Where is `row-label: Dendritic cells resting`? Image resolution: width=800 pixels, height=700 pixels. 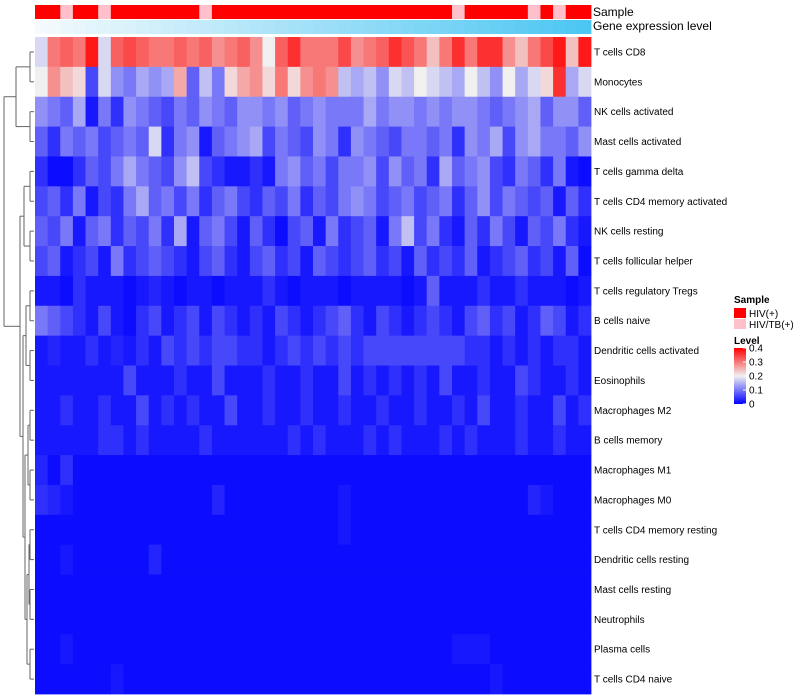 row-label: Dendritic cells resting is located at coordinates (641, 560).